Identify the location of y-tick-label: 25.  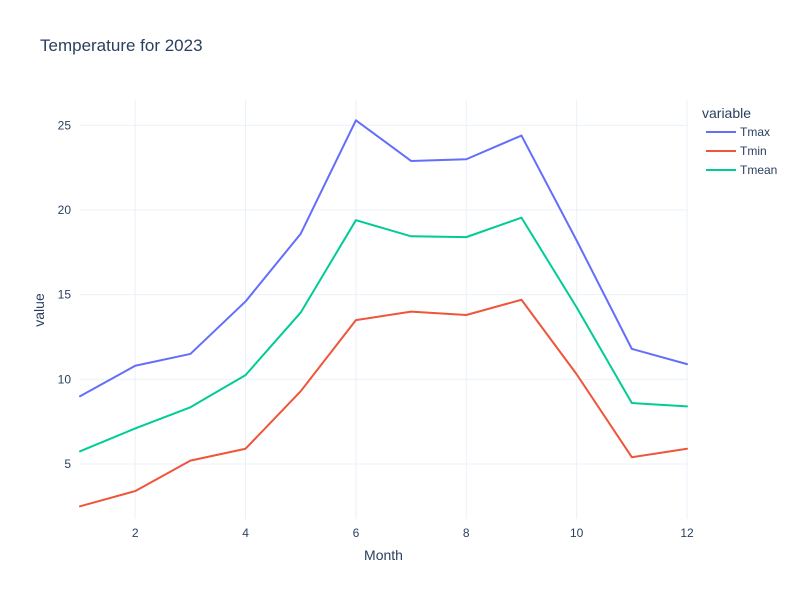
(65, 125).